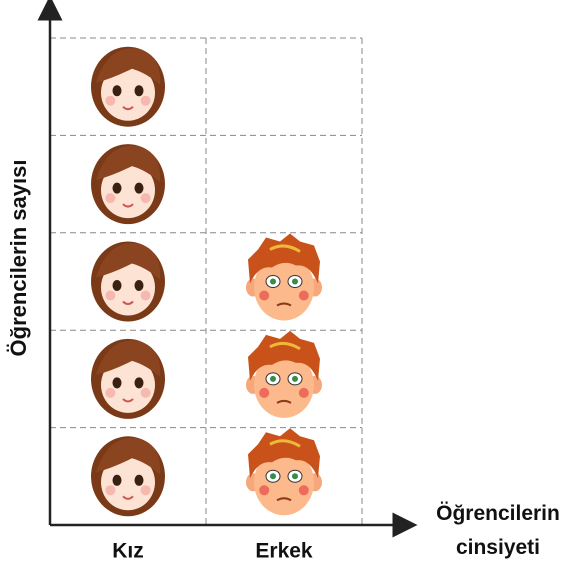  What do you see at coordinates (18, 258) in the screenshot?
I see `y-axis-label: Öğrencilerin sayısı` at bounding box center [18, 258].